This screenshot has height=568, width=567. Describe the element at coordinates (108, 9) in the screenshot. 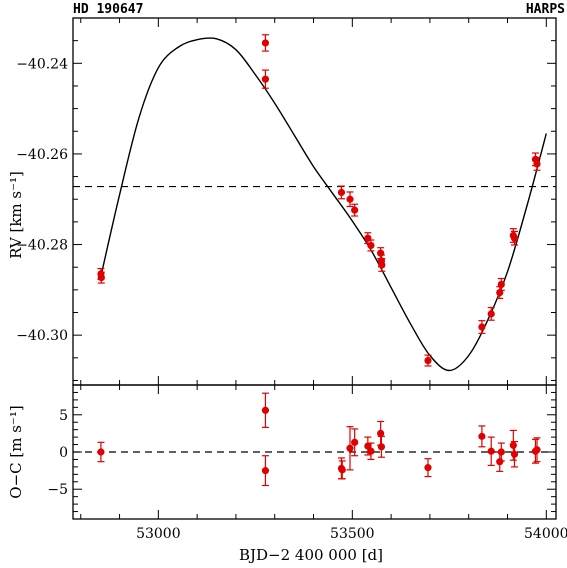

I see `star-label: HD 190647` at that location.